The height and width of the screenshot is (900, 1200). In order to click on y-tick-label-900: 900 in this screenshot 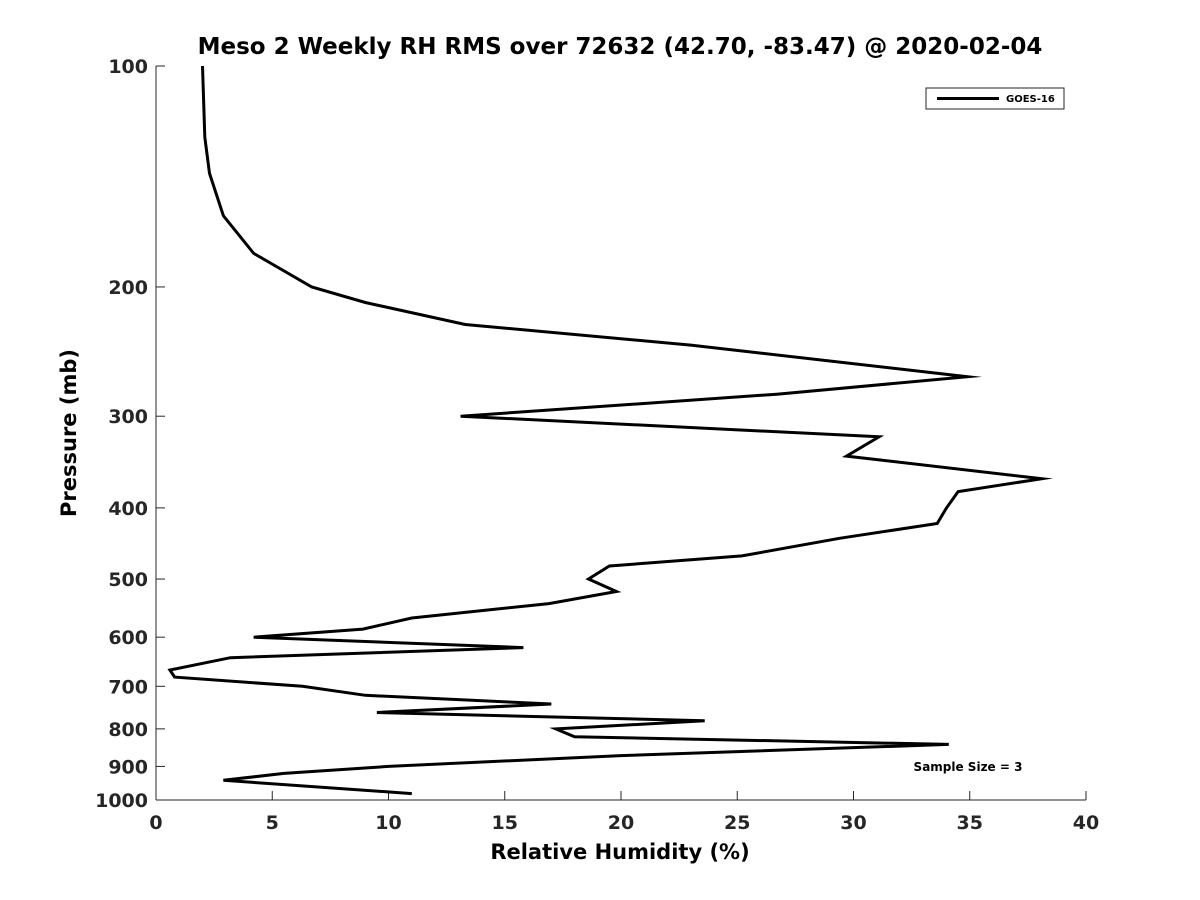, I will do `click(128, 767)`.